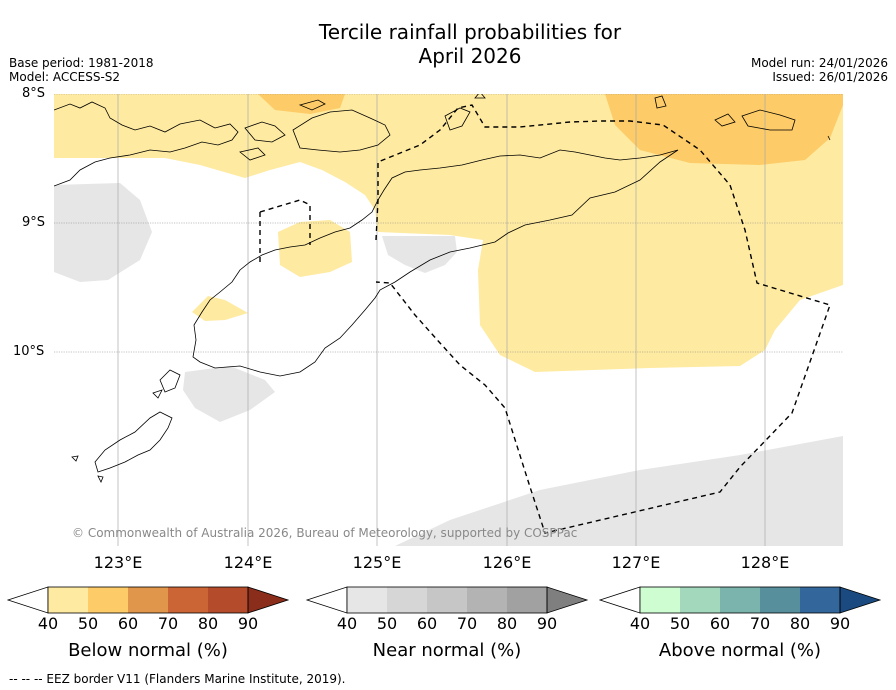 The image size is (896, 690). What do you see at coordinates (81, 63) in the screenshot?
I see `base-period-text: Base period: 1981-2018` at bounding box center [81, 63].